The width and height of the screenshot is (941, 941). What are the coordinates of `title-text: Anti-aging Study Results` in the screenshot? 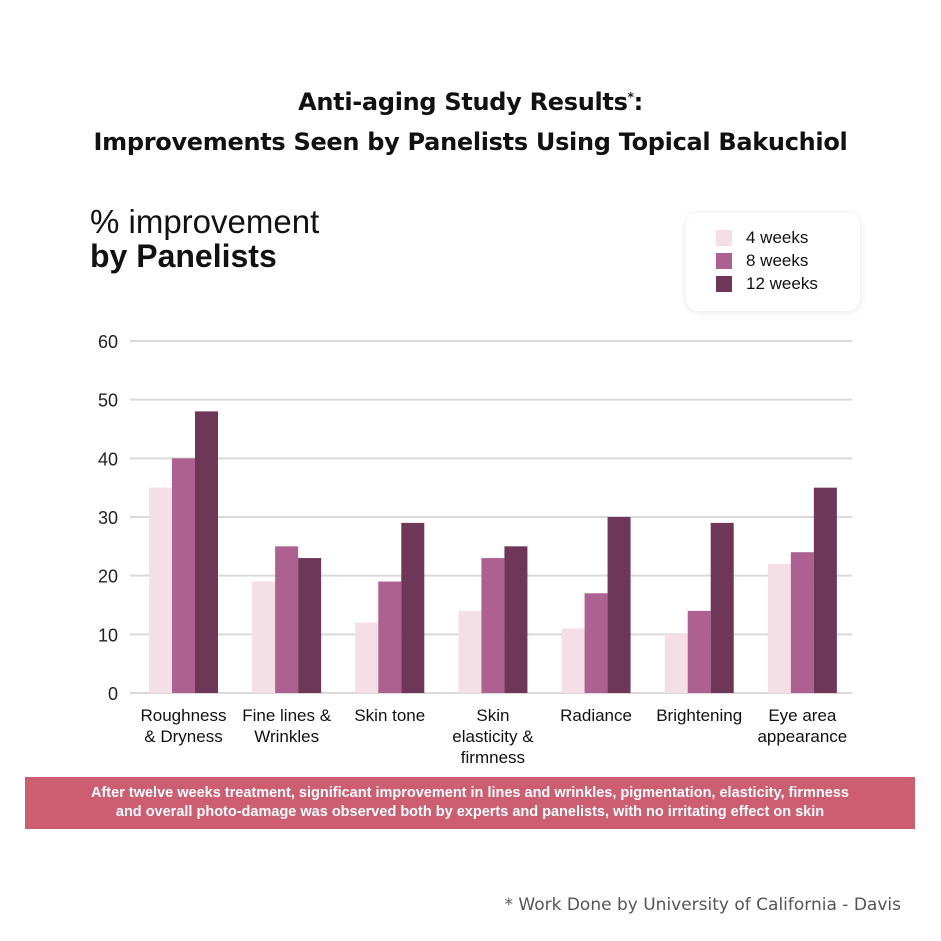 It's located at (463, 102).